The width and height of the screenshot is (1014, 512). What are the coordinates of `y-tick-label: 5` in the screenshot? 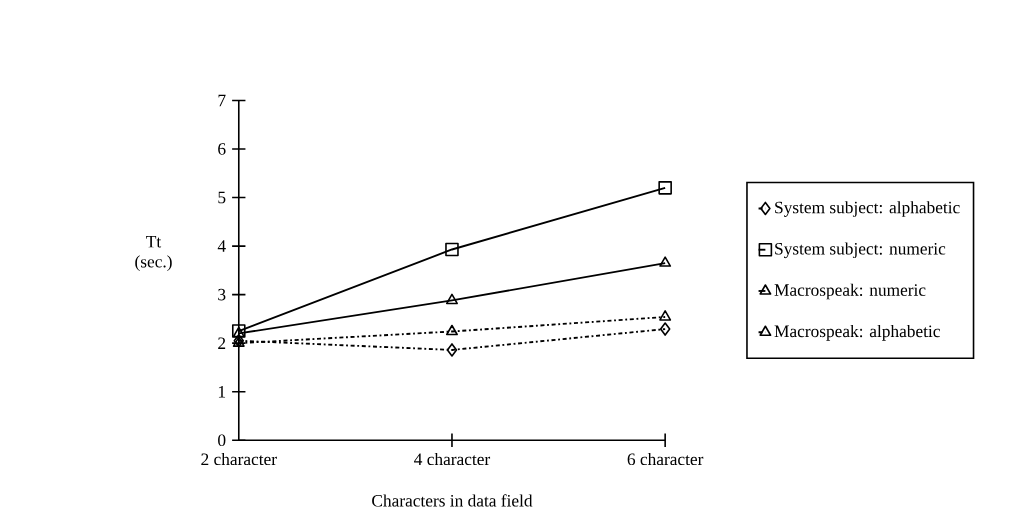 It's located at (222, 197).